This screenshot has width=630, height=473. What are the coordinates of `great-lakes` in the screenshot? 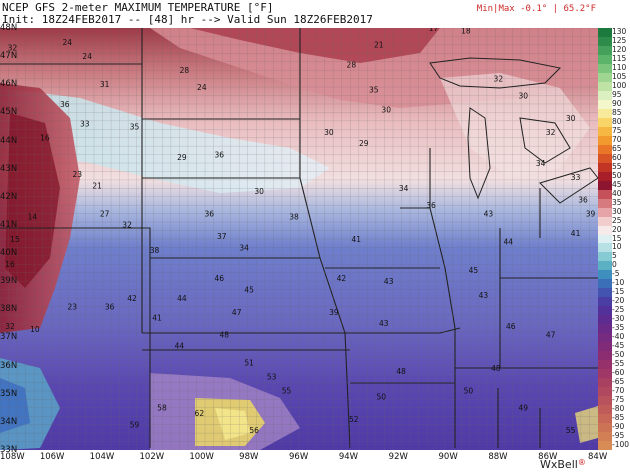 It's located at (513, 130).